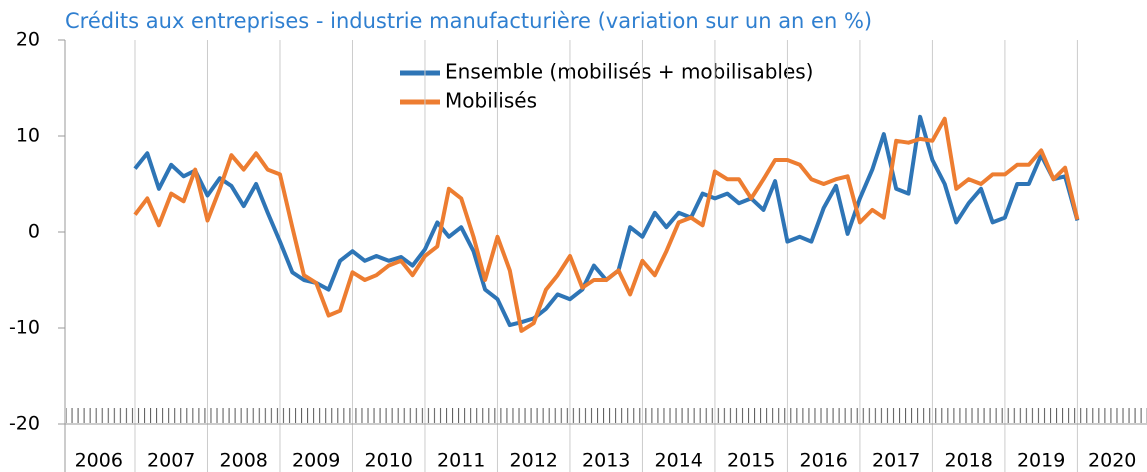 This screenshot has height=472, width=1147. I want to click on minor-ticks, so click(606, 415).